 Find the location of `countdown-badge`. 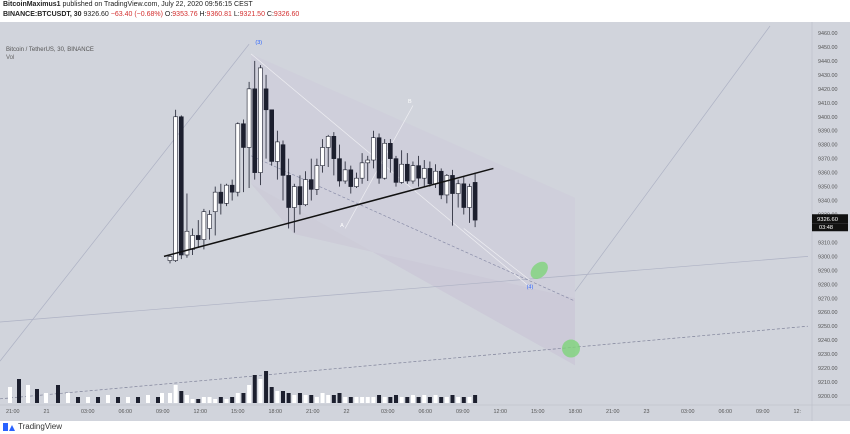

countdown-badge is located at coordinates (830, 227).